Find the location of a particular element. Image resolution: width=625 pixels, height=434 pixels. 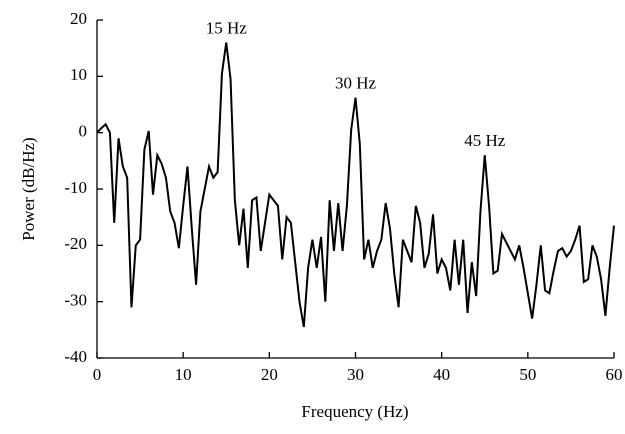

x-tick-label: 40 is located at coordinates (441, 374).